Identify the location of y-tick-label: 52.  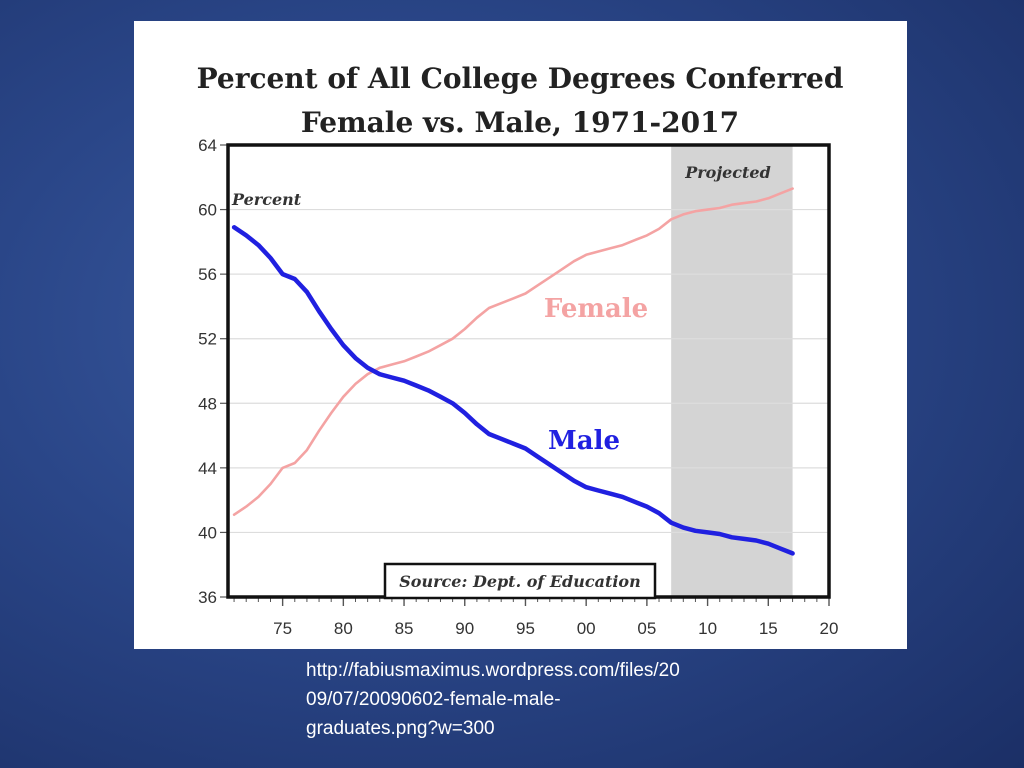
(207, 339).